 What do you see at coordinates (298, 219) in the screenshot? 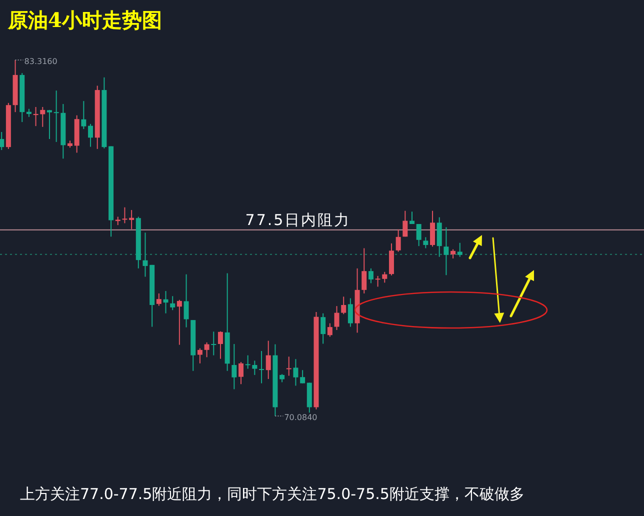
I see `ref-line-label: 77.5日内阻力` at bounding box center [298, 219].